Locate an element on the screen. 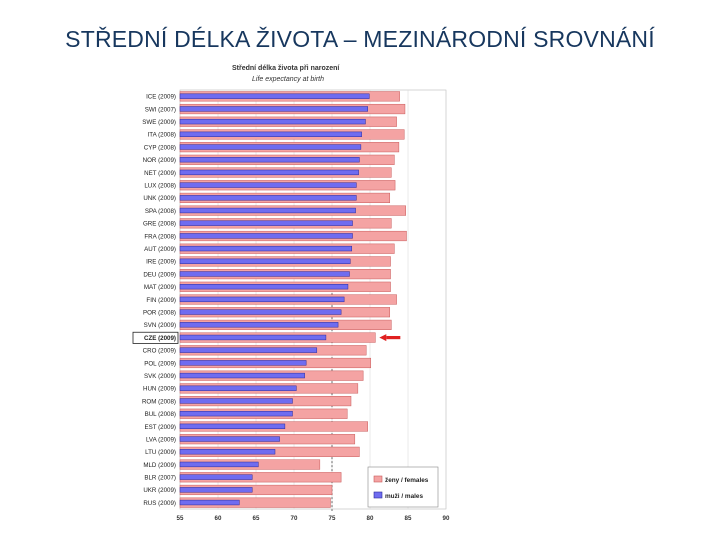 The height and width of the screenshot is (540, 720). category-label: DEU (2009) is located at coordinates (159, 274).